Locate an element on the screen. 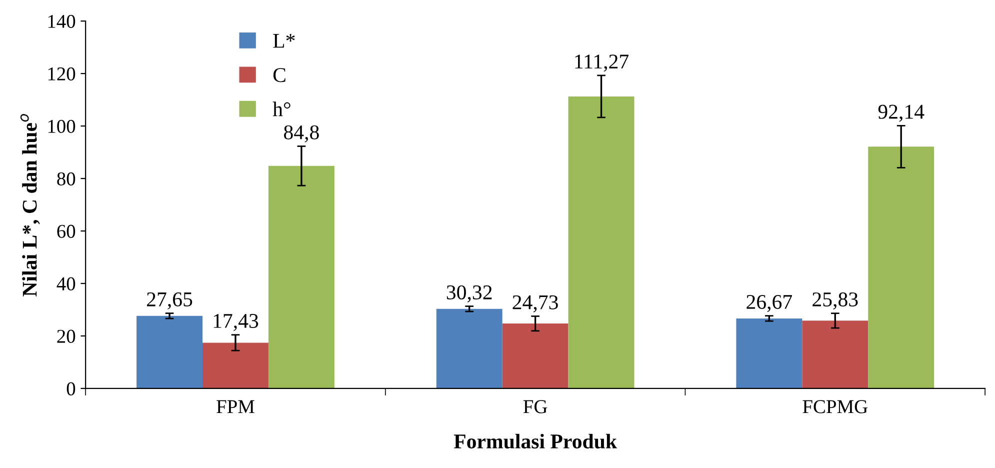 The width and height of the screenshot is (995, 468). data-label: 27,65 is located at coordinates (169, 301).